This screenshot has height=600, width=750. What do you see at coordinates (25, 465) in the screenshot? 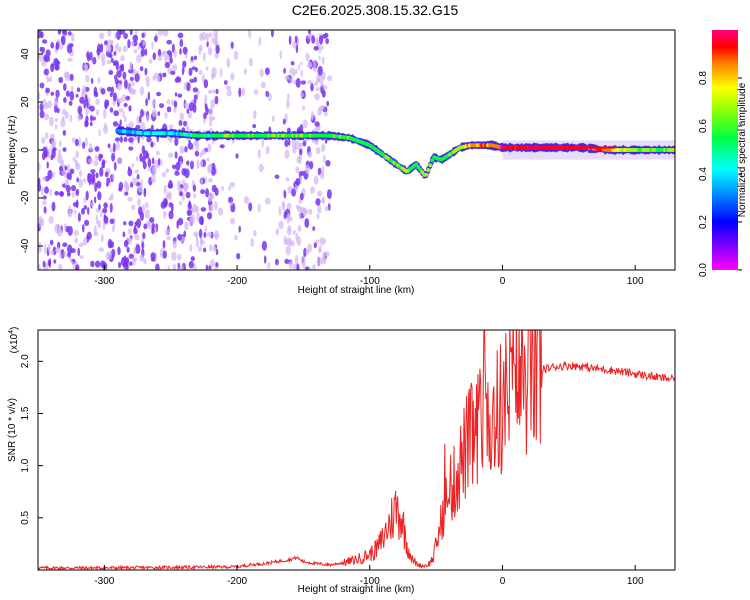
I see `y-tick-label: 1.0` at bounding box center [25, 465].